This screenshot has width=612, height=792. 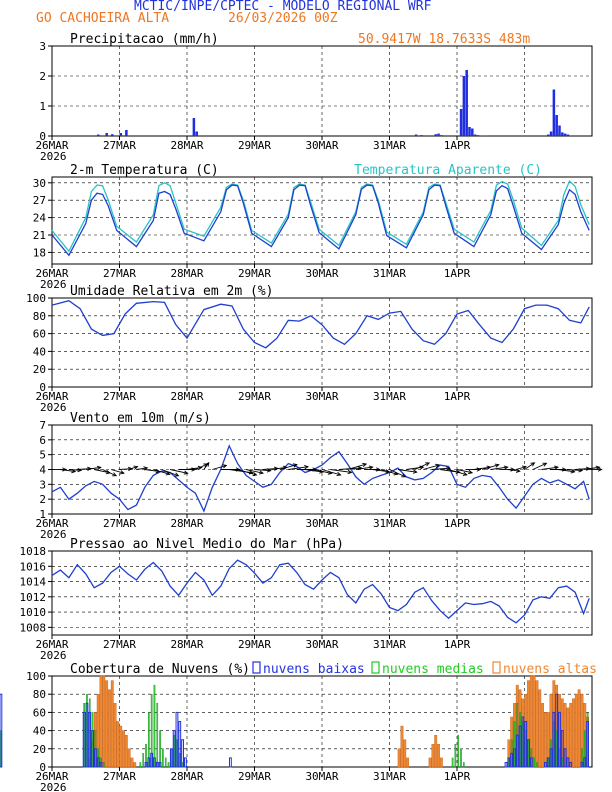 I want to click on y-tick-label: 3, so click(x=42, y=484).